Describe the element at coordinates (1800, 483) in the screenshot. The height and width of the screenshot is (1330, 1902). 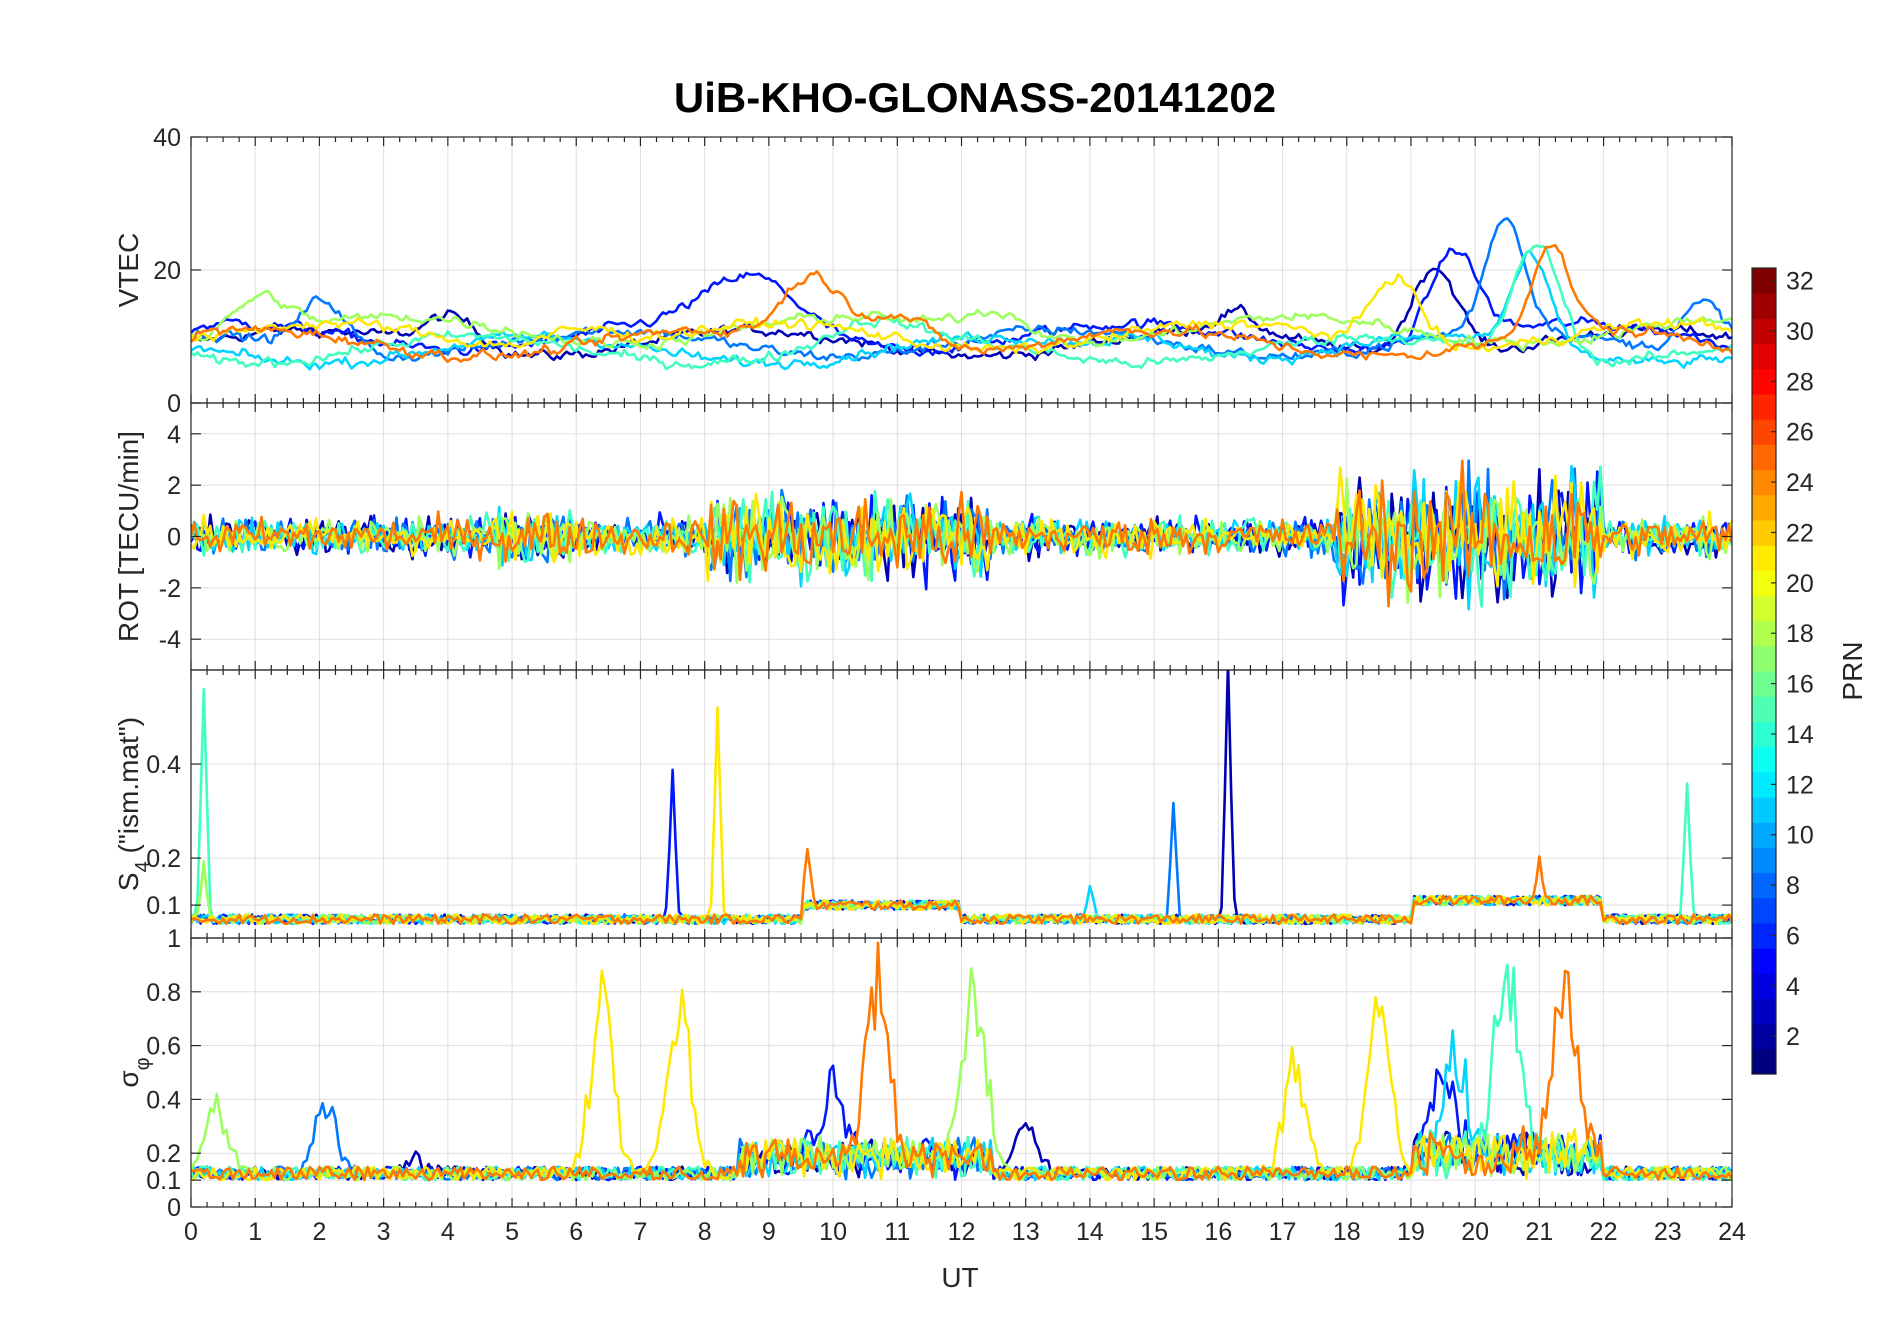
I see `colorbar-tick-label: 24` at that location.